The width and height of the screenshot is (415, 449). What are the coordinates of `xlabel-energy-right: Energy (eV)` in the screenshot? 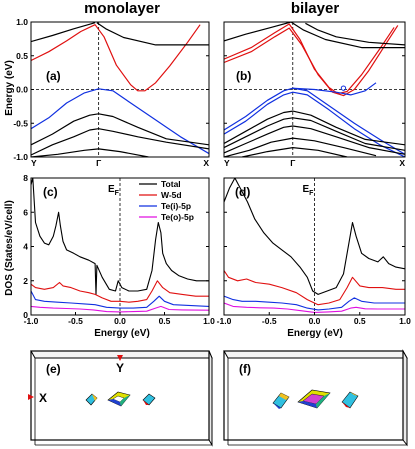 It's located at (315, 333).